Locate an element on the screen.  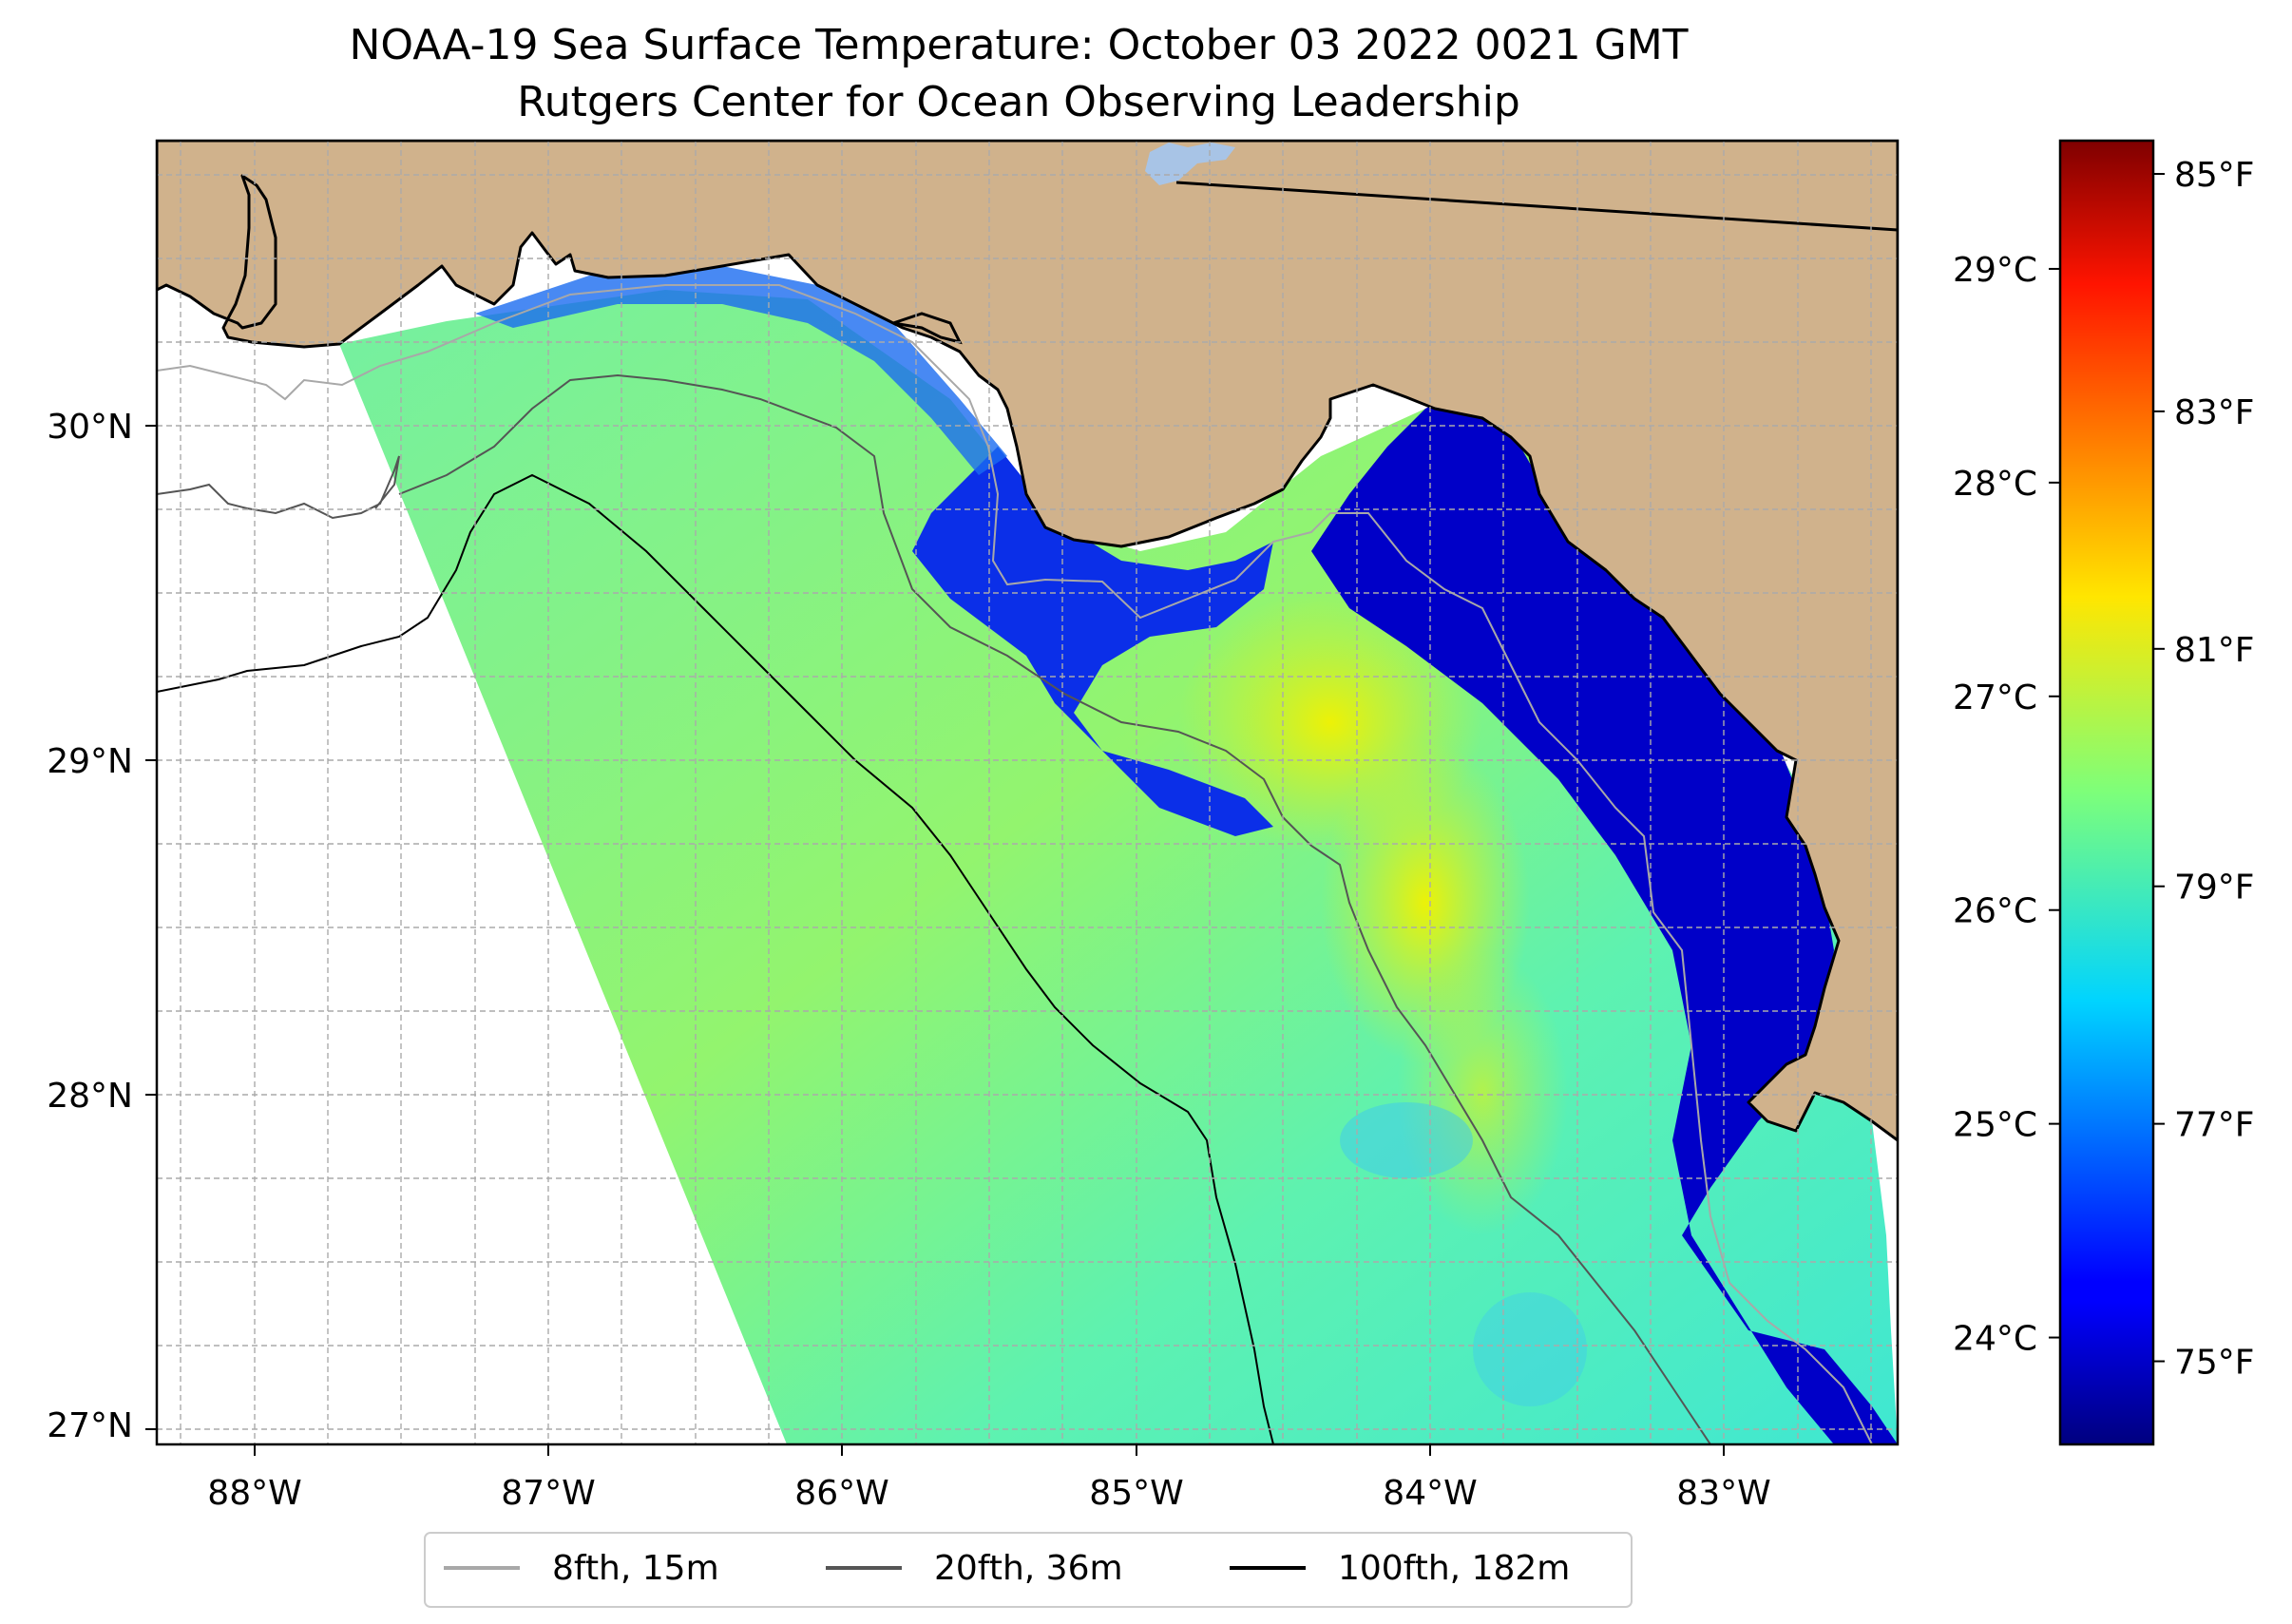
state-border is located at coordinates (1536, 206).